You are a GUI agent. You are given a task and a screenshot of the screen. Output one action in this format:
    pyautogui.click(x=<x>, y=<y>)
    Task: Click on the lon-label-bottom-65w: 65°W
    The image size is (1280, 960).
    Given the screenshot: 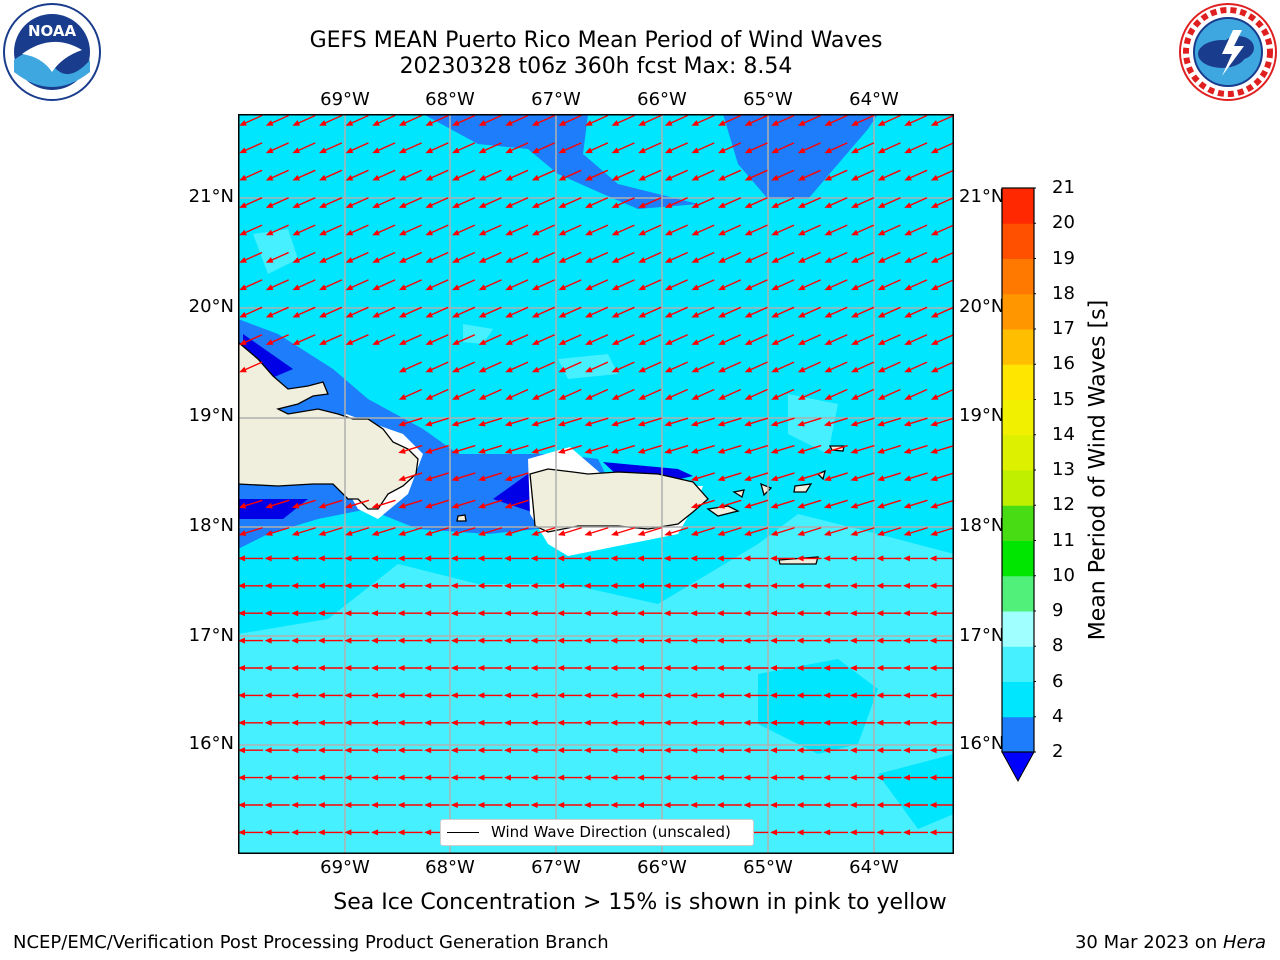 What is the action you would take?
    pyautogui.click(x=768, y=867)
    